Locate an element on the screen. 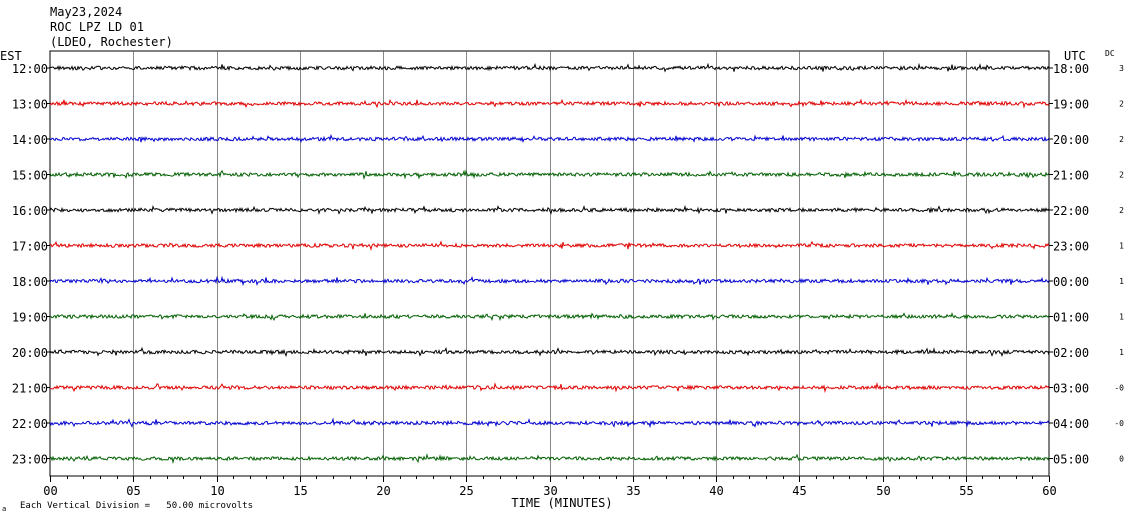 The height and width of the screenshot is (519, 1130). dc-offset-label: 3 is located at coordinates (1121, 68).